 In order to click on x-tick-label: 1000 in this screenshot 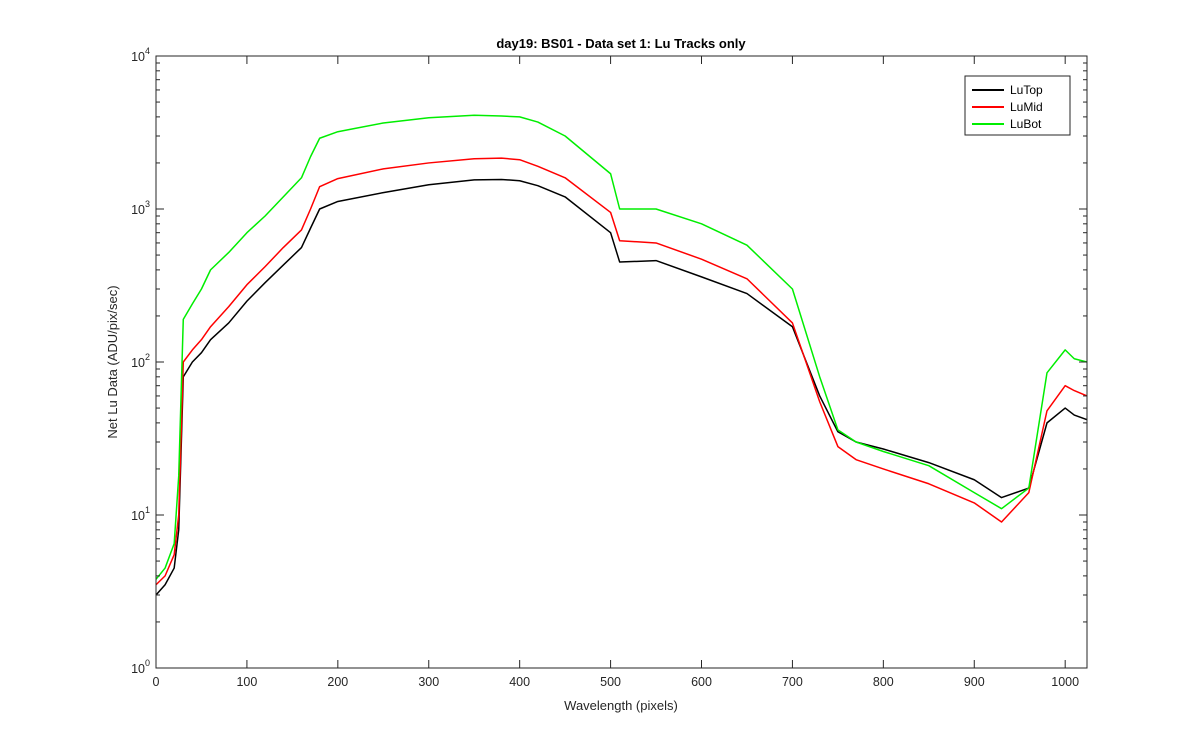, I will do `click(1065, 682)`.